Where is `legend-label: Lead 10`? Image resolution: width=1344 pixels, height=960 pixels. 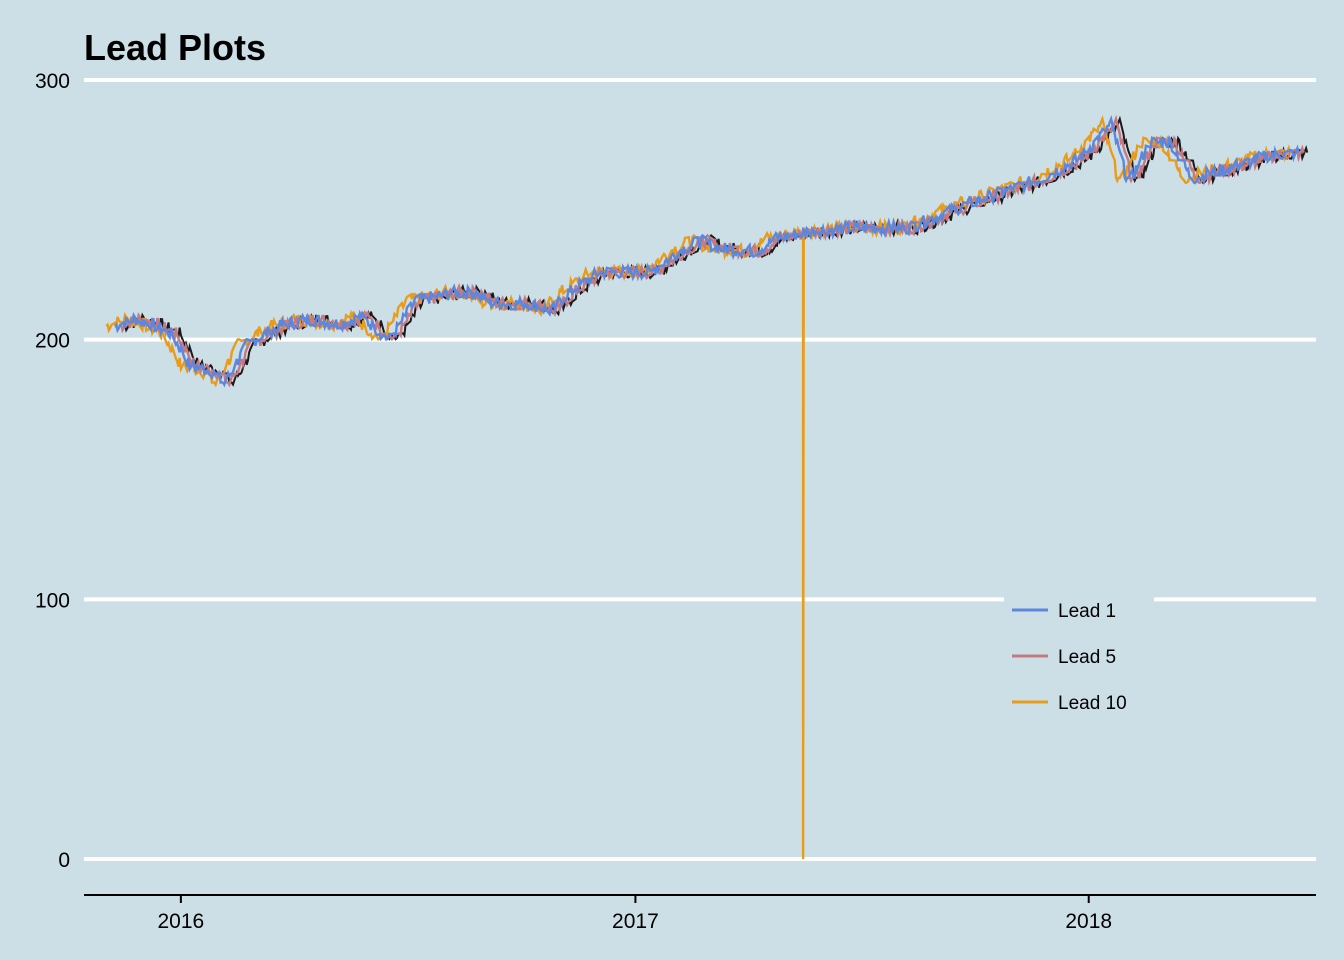 legend-label: Lead 10 is located at coordinates (1092, 703).